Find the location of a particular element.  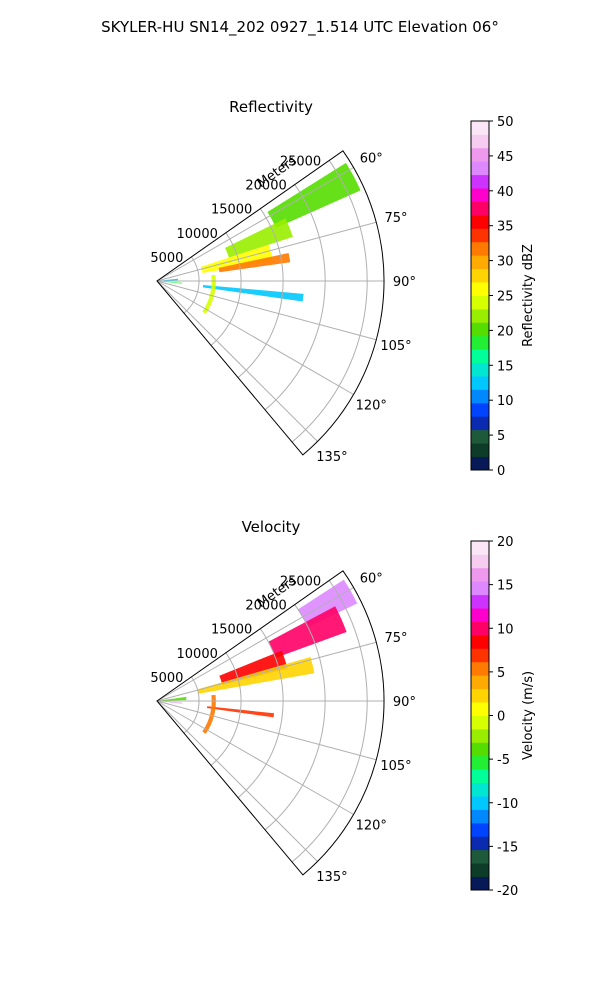

azimuth-tick-label: 60° is located at coordinates (371, 158).